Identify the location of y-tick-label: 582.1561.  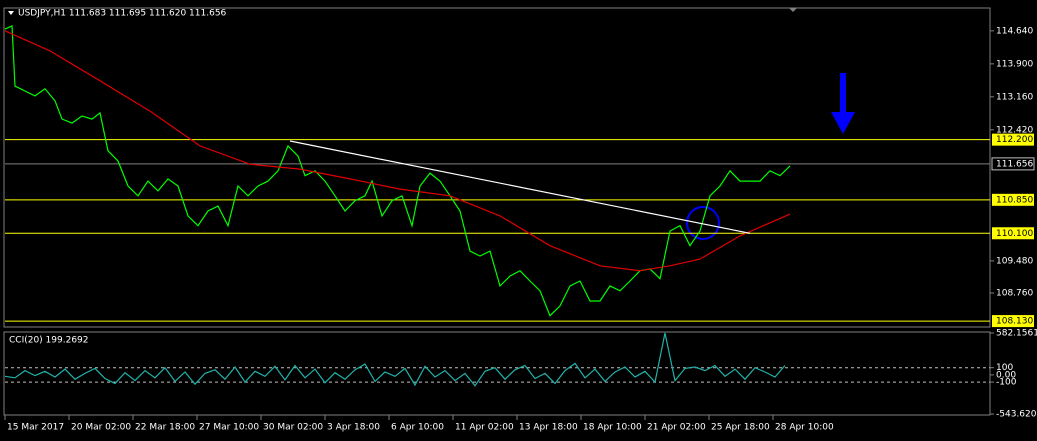
(1016, 334).